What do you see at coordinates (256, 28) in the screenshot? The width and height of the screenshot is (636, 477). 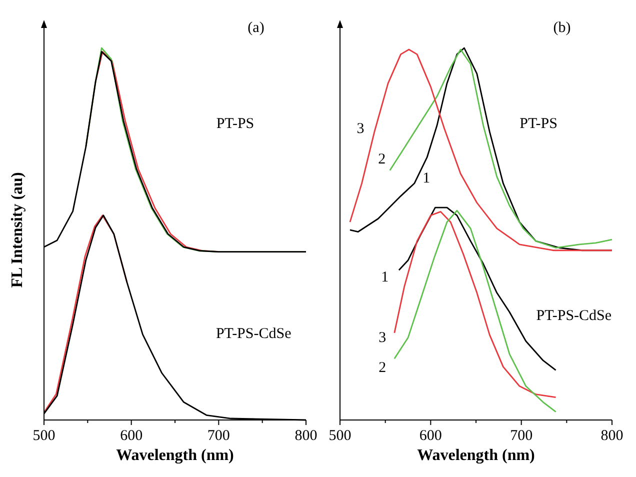 I see `text: (a)` at bounding box center [256, 28].